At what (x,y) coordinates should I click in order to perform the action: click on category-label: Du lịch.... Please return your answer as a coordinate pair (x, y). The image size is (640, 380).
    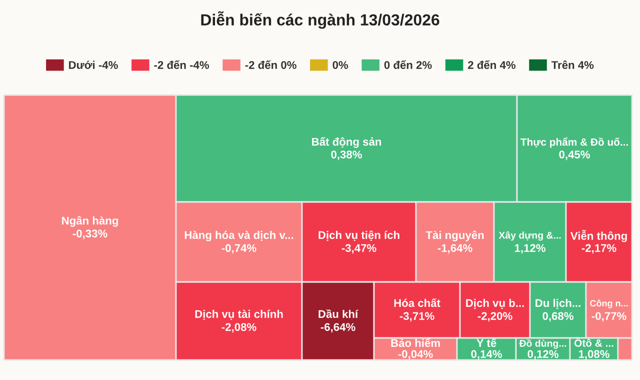
    Looking at the image, I should click on (558, 303).